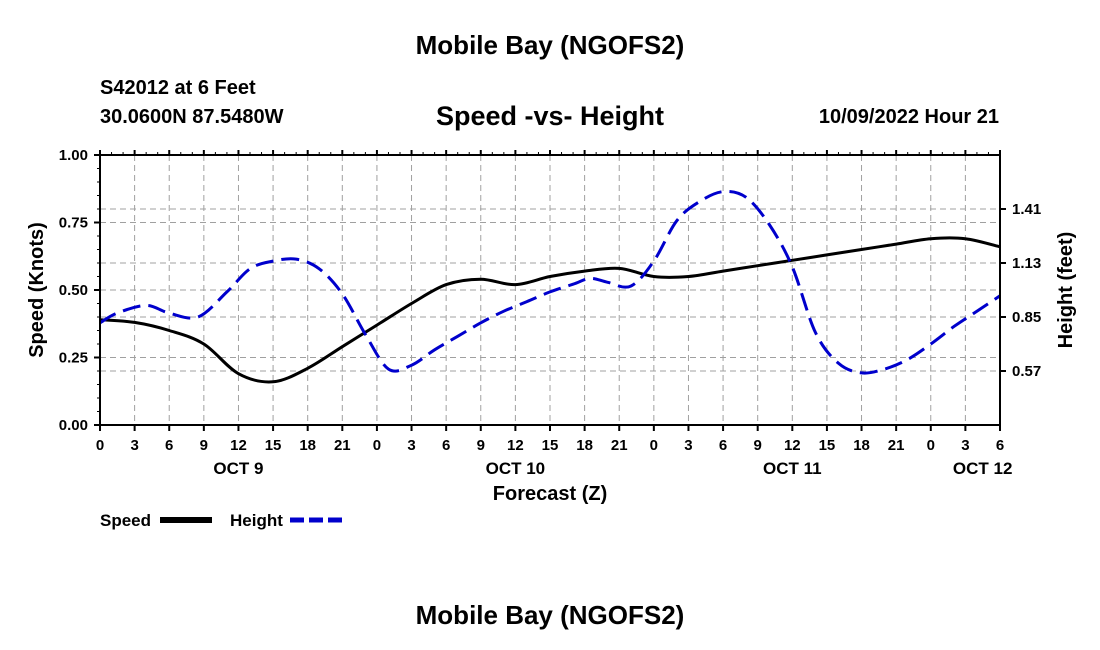 The height and width of the screenshot is (650, 1100). I want to click on x-day-label: OCT 11, so click(792, 468).